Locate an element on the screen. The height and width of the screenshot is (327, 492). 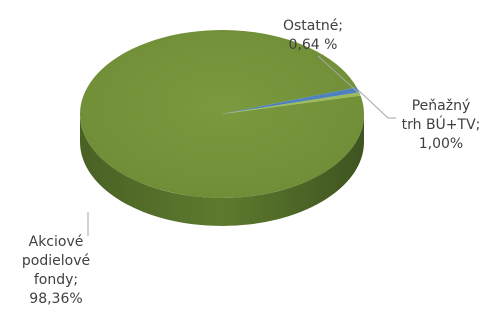
slice-label-akciove: Akciové podielové fondy; 98,36% is located at coordinates (56, 270).